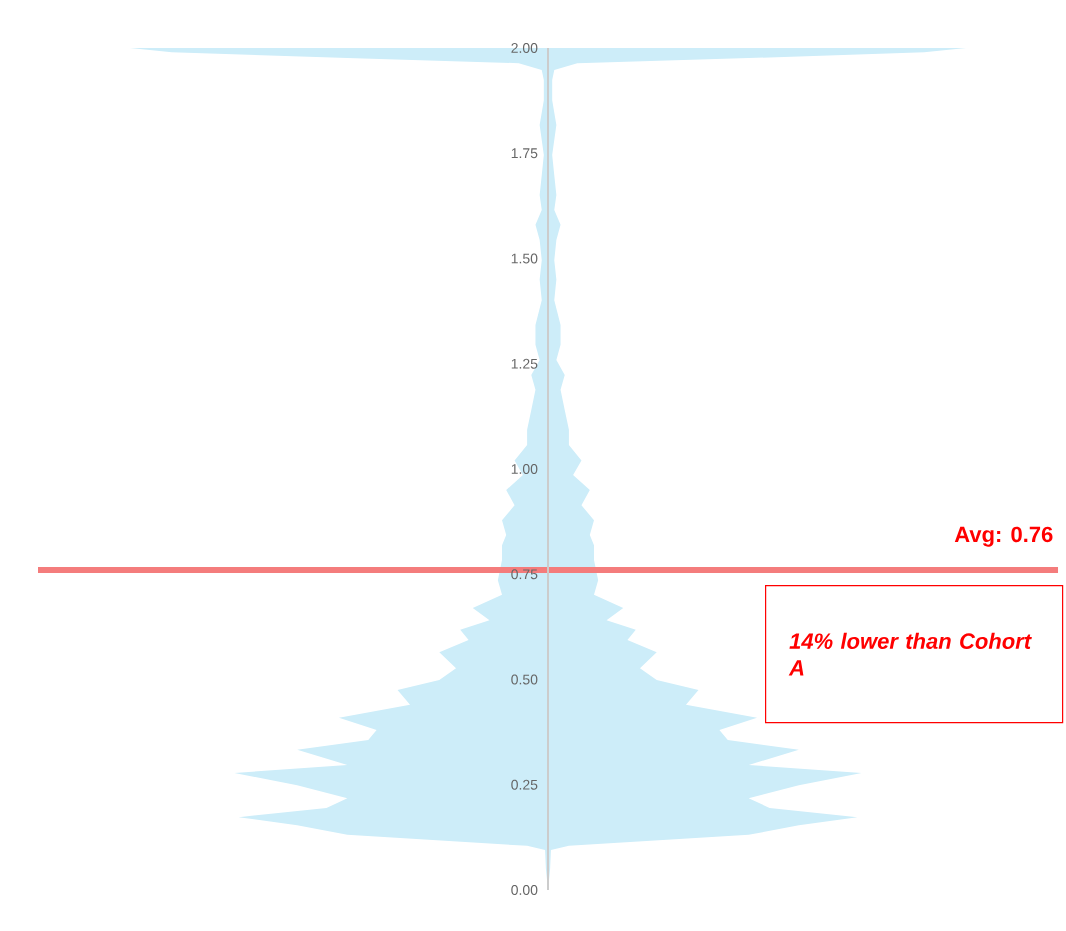 The width and height of the screenshot is (1066, 931). I want to click on y-tick-label: 1.25, so click(524, 363).